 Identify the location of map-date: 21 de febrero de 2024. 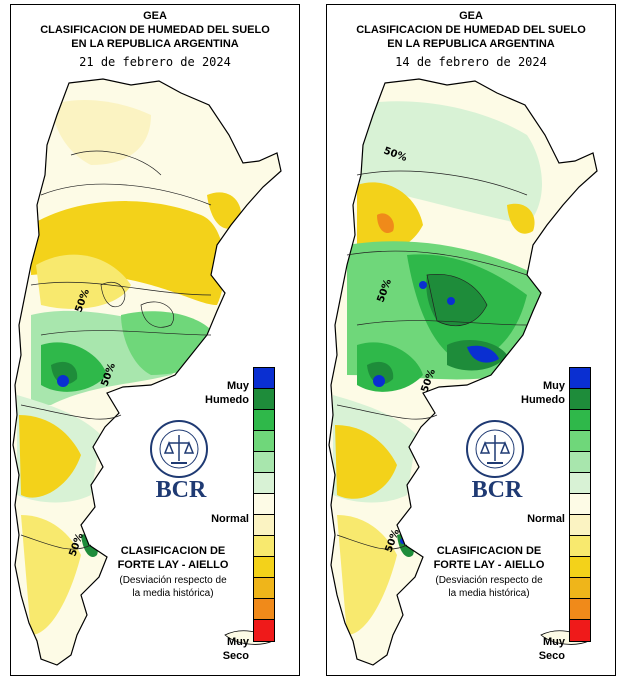
(155, 62).